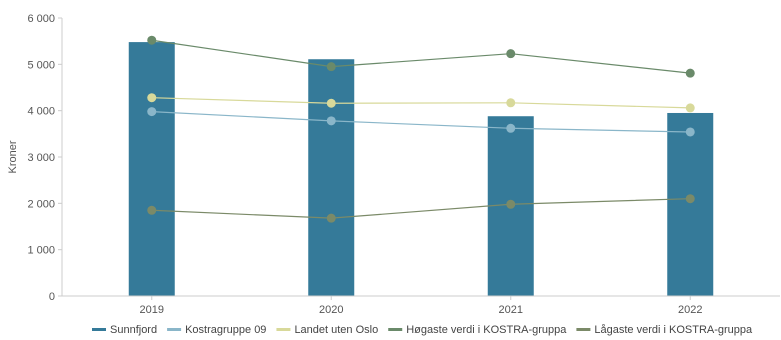 The image size is (781, 340). What do you see at coordinates (511, 310) in the screenshot?
I see `x-tick-label: 2021` at bounding box center [511, 310].